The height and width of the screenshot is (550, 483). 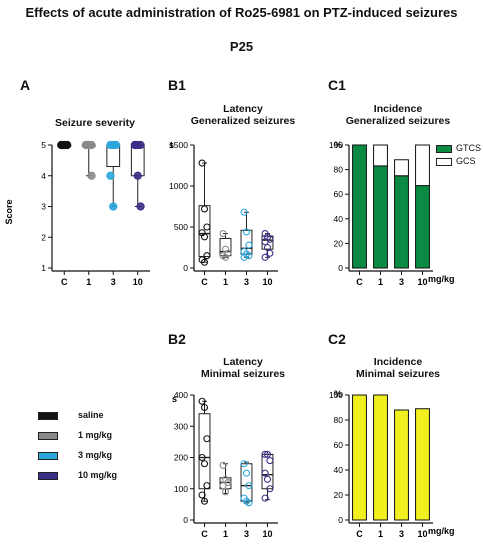 What do you see at coordinates (241, 46) in the screenshot?
I see `figure-subtitle: P25` at bounding box center [241, 46].